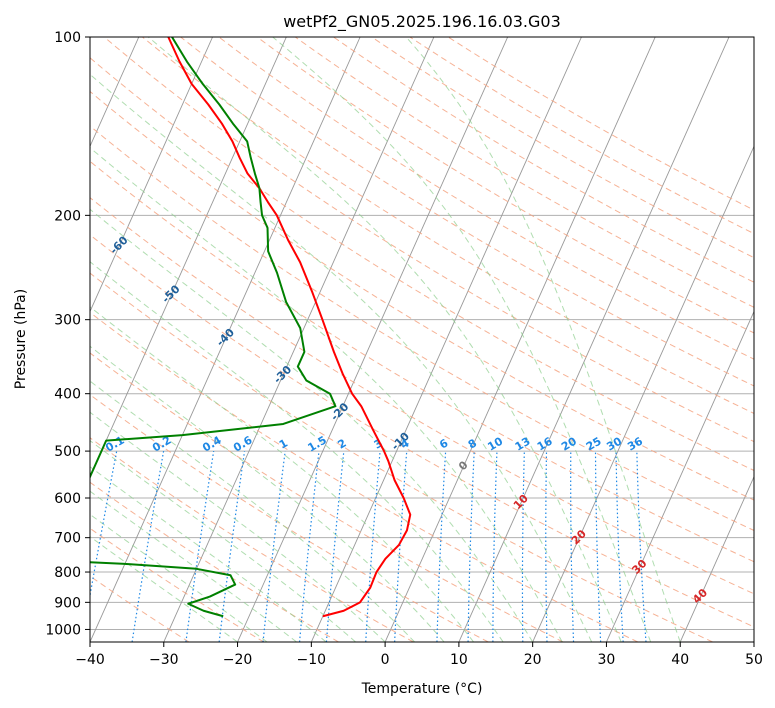  What do you see at coordinates (67, 603) in the screenshot?
I see `y-tick-label: 900` at bounding box center [67, 603].